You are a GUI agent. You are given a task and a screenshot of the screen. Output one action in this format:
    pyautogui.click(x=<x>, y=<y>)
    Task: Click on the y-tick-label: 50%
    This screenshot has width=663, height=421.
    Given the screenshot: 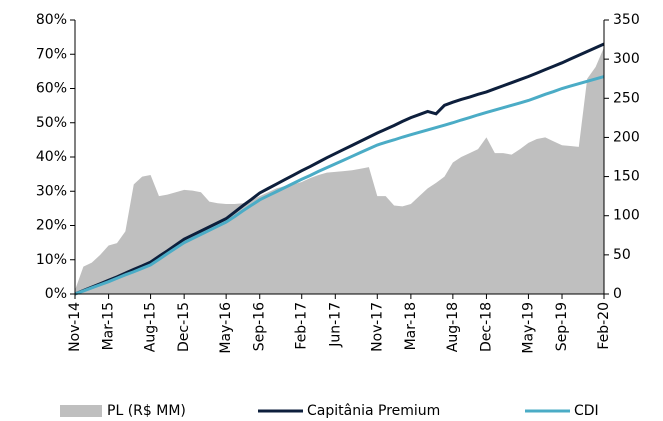 What is the action you would take?
    pyautogui.click(x=51, y=123)
    